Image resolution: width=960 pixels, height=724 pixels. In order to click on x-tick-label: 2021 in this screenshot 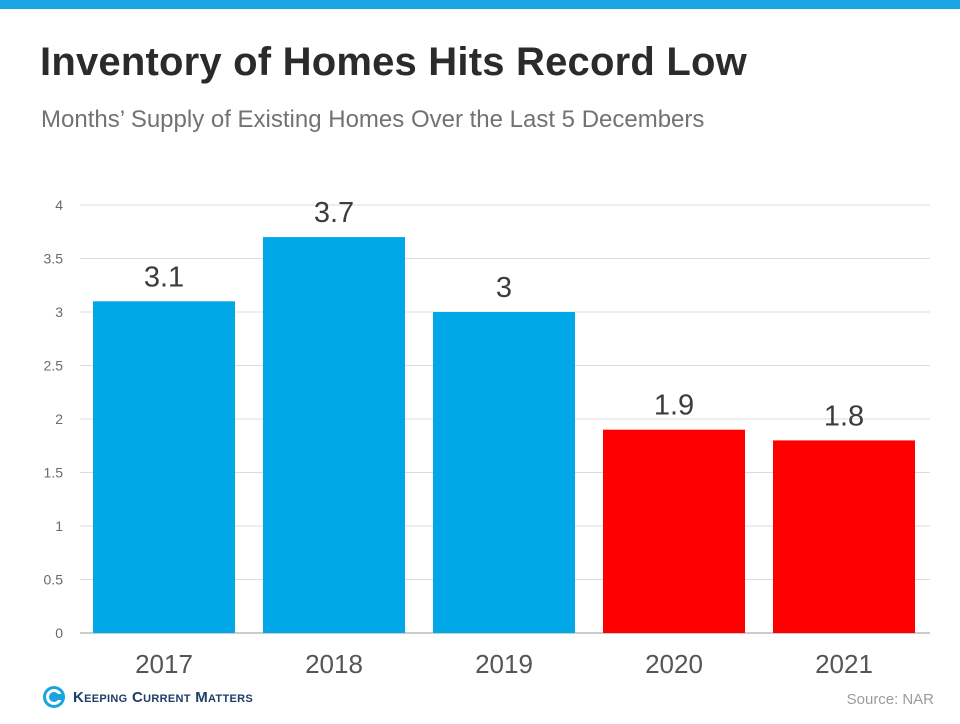, I will do `click(844, 664)`.